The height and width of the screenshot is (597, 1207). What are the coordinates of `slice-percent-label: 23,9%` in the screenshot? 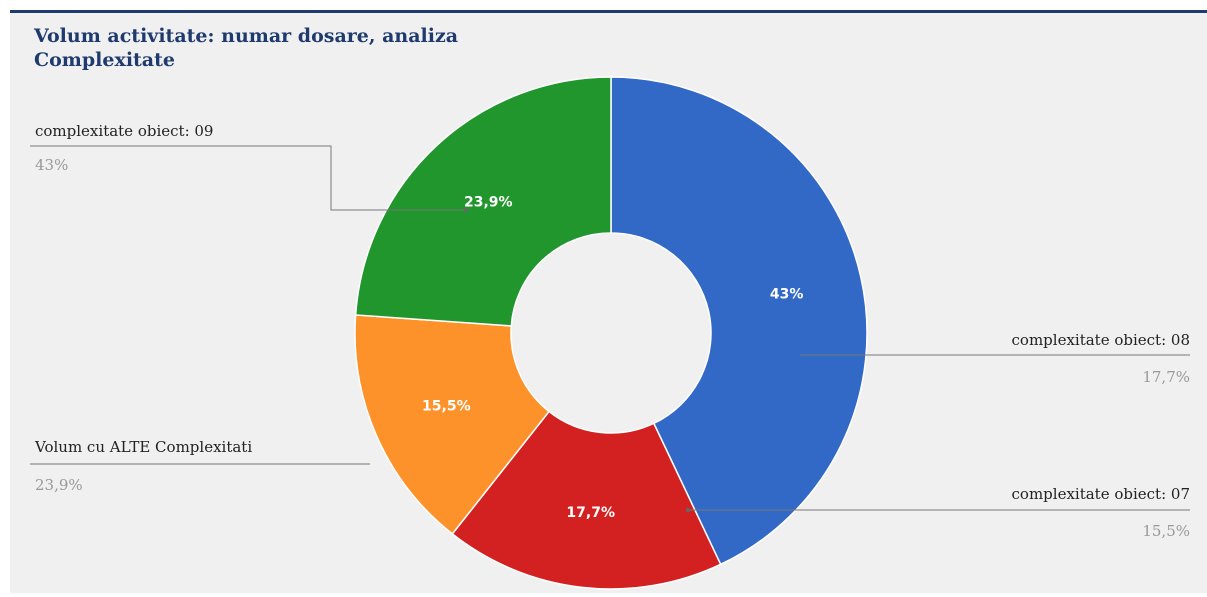 It's located at (488, 202).